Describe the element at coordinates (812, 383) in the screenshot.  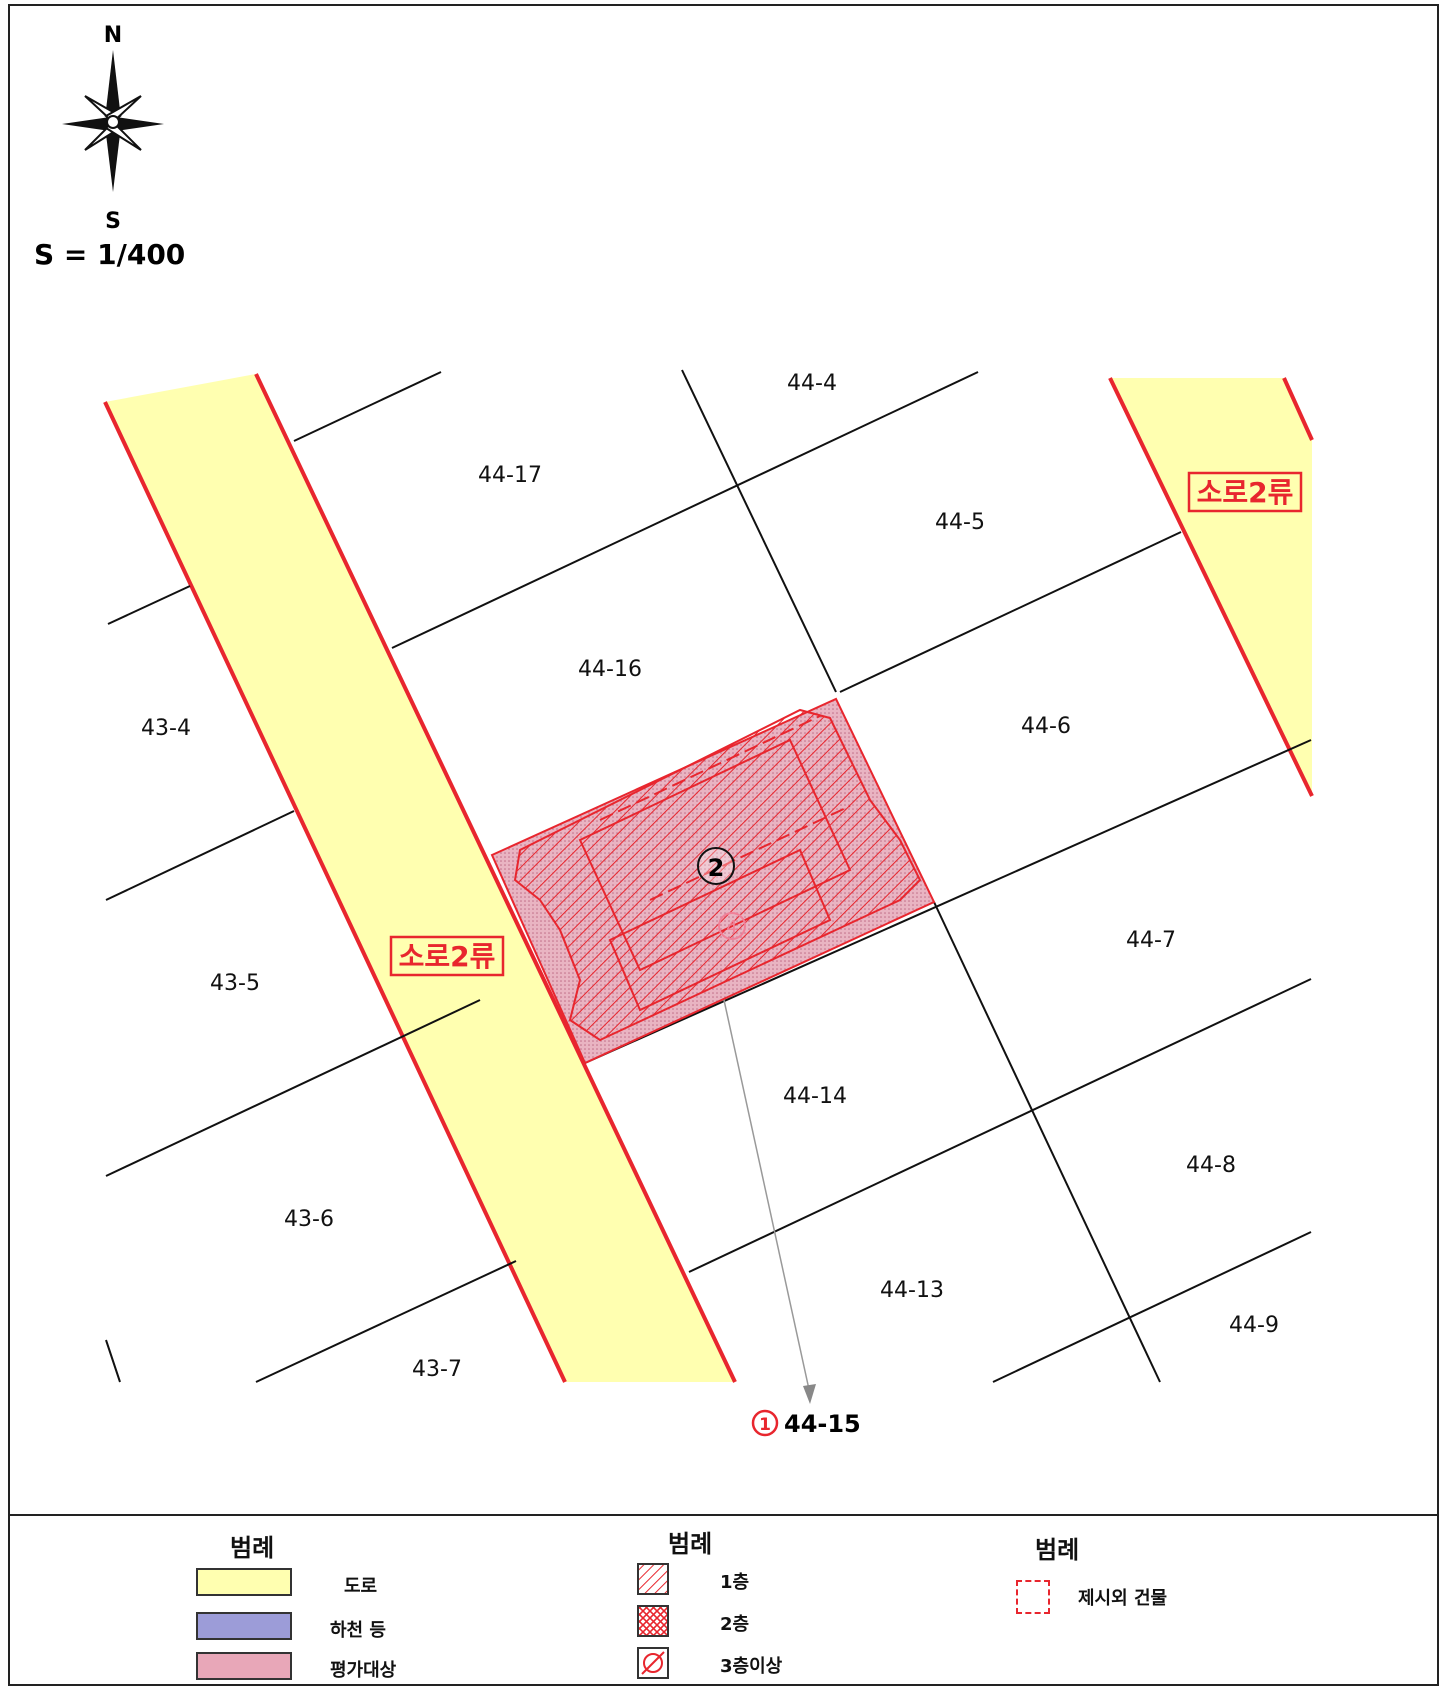
I see `parcel-label: 44-4` at that location.